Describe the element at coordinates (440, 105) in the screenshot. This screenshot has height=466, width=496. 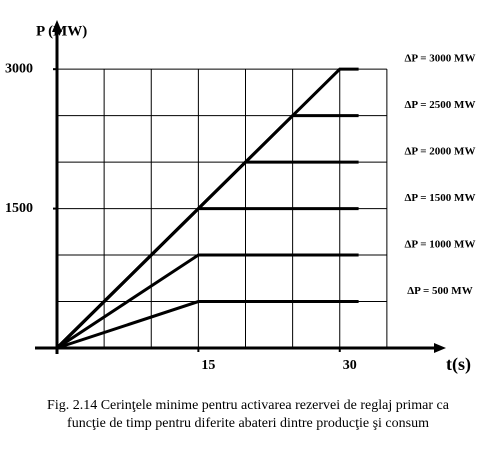
I see `legend-label: ΔP = 2500 MW` at that location.